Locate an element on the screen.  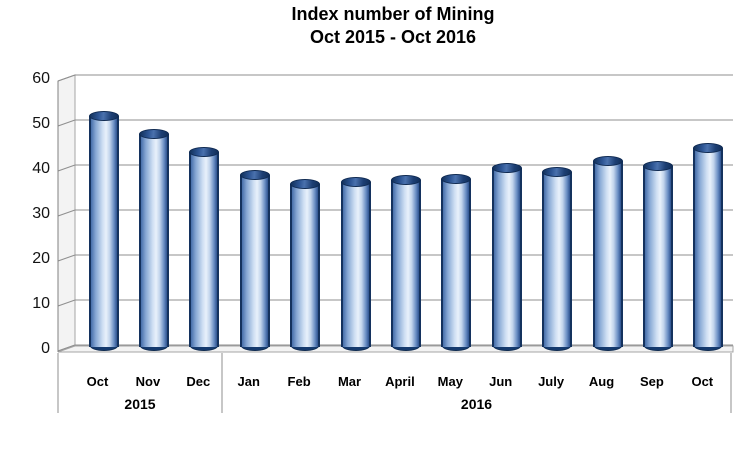
bar-jun-2016 is located at coordinates (506, 256).